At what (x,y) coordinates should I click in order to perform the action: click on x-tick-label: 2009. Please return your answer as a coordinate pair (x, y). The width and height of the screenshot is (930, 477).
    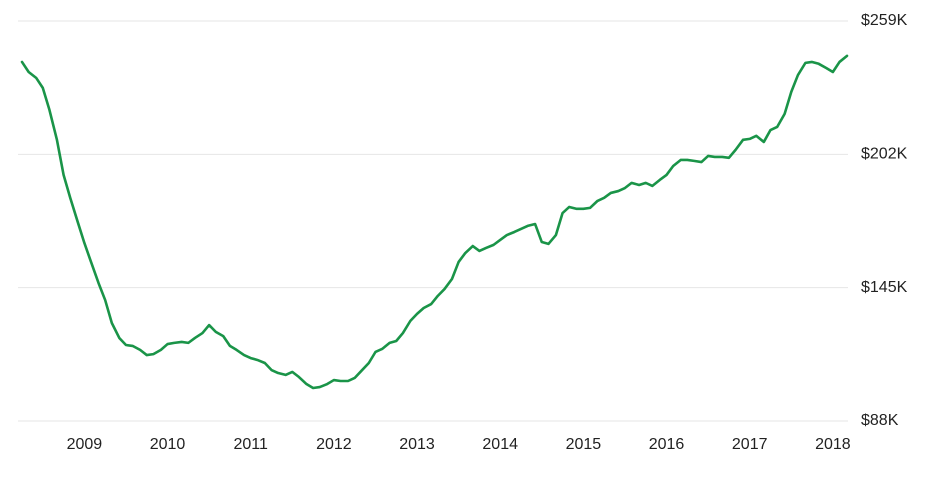
    Looking at the image, I should click on (85, 444).